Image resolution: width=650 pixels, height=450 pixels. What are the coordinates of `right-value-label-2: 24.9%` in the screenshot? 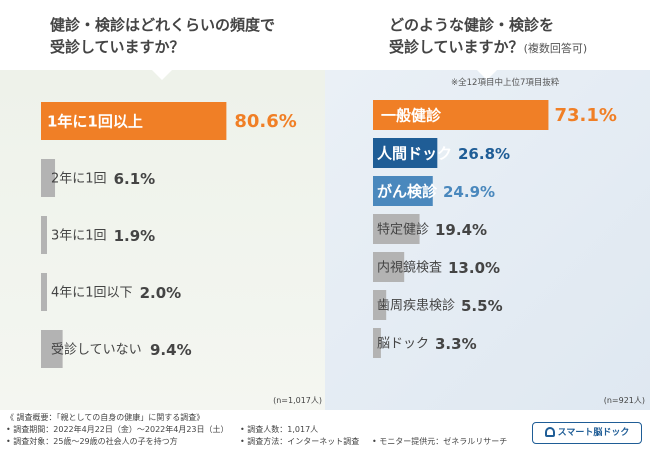 It's located at (469, 192).